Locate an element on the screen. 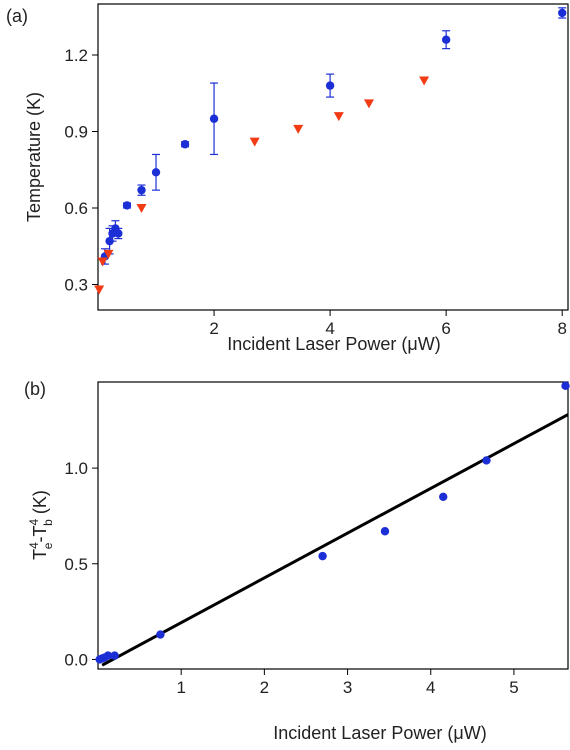 The width and height of the screenshot is (570, 750). x-tick-label-a-2: 6 is located at coordinates (445, 328).